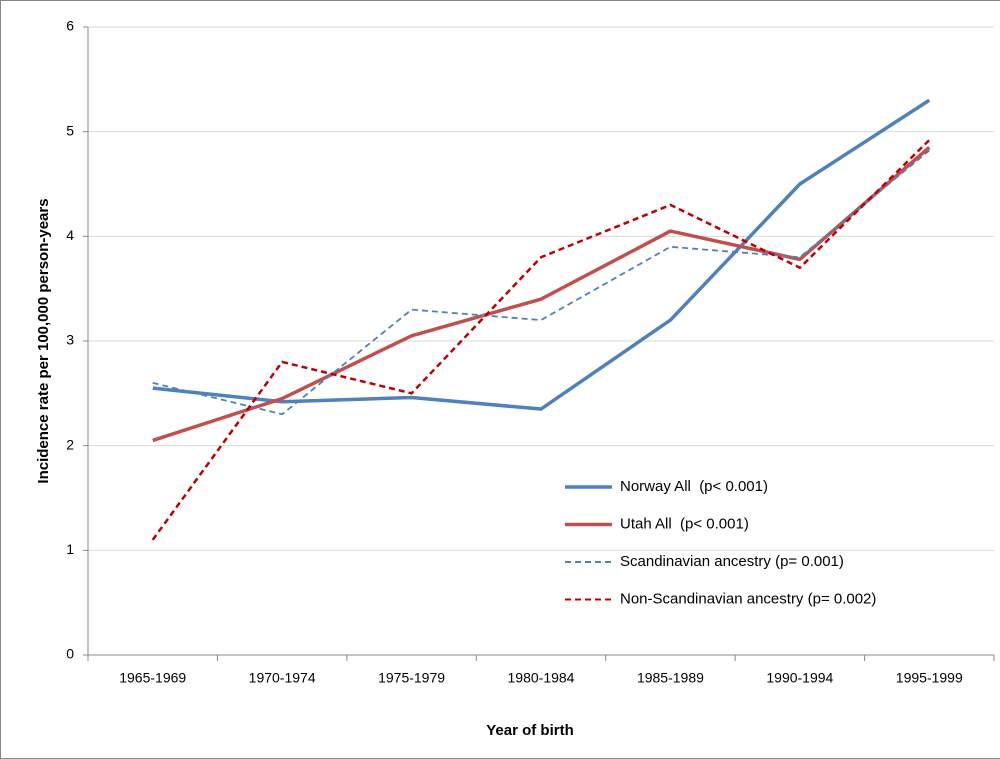 The height and width of the screenshot is (759, 1000). I want to click on x-tick-label: 1985-1989, so click(670, 678).